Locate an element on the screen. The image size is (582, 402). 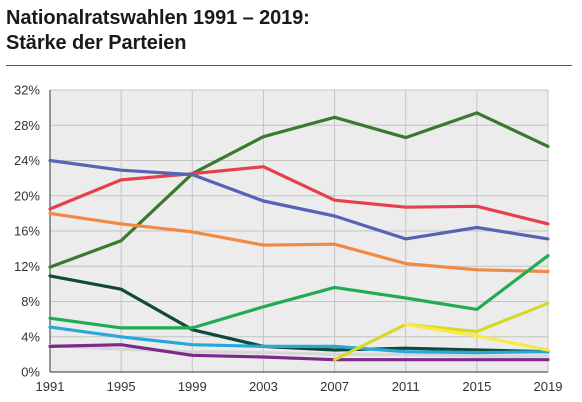
x-tick-label: 1991 is located at coordinates (50, 386).